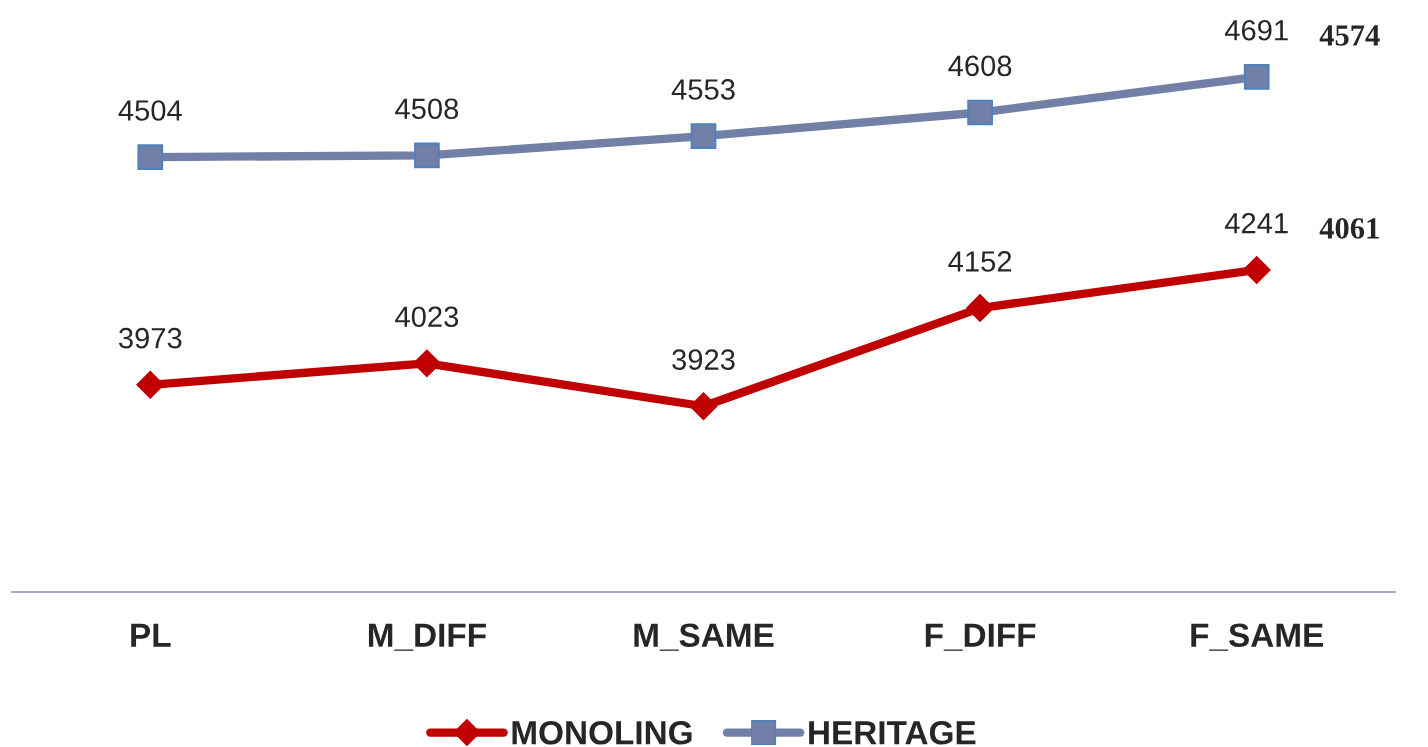  I want to click on data-label: 4023, so click(427, 317).